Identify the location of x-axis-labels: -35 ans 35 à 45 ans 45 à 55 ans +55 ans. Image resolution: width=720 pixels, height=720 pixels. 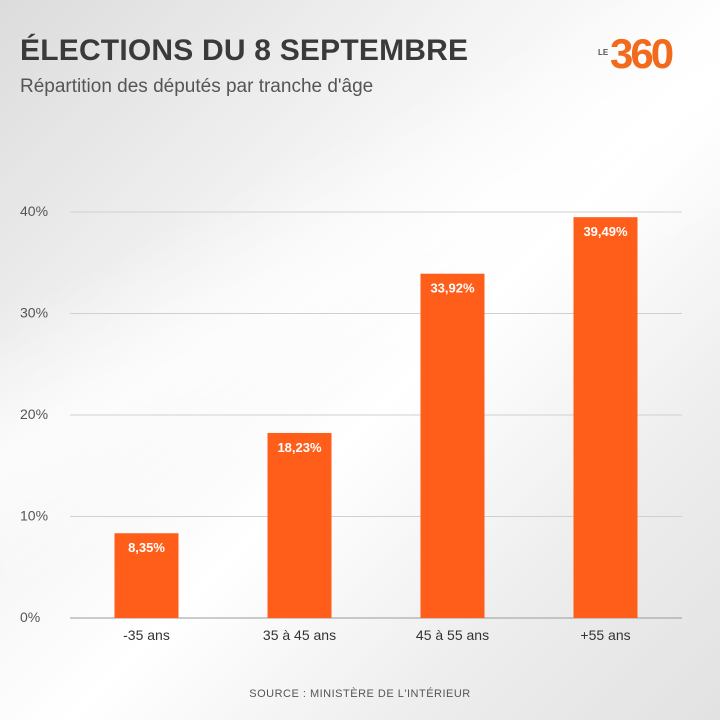
(376, 635).